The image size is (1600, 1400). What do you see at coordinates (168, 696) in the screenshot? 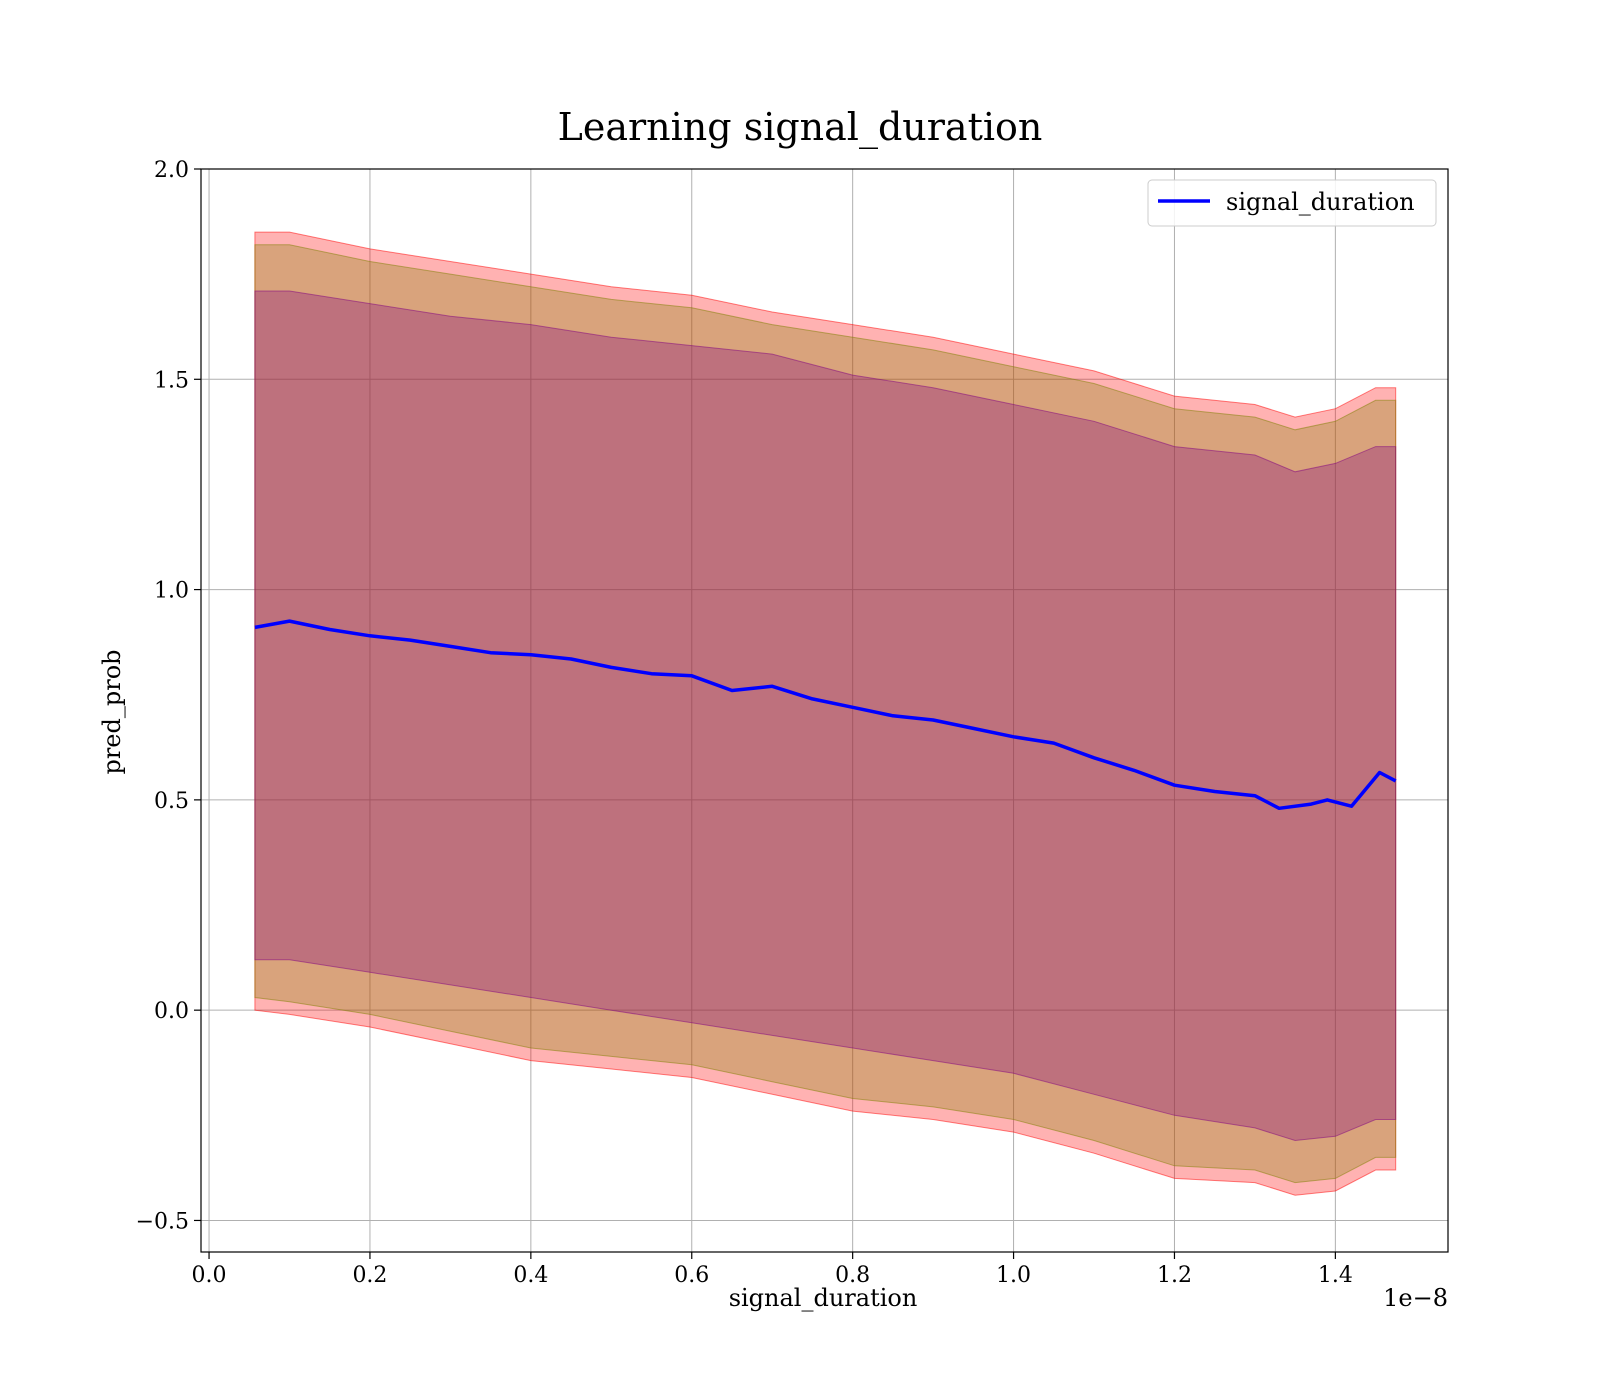
I see `y-ticks: −0.5 0.0 0.5 1.0 1.5 2.0` at bounding box center [168, 696].